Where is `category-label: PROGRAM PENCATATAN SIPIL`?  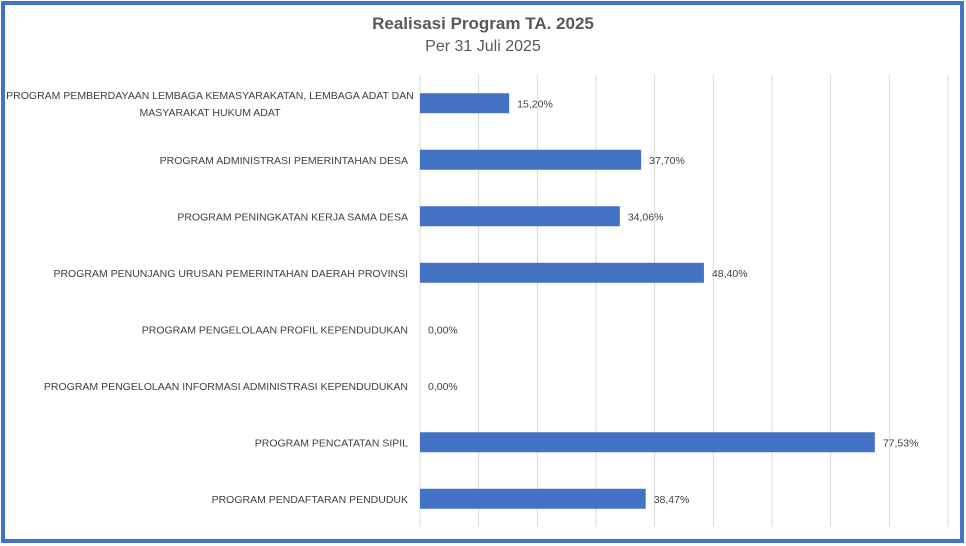
category-label: PROGRAM PENCATATAN SIPIL is located at coordinates (331, 443).